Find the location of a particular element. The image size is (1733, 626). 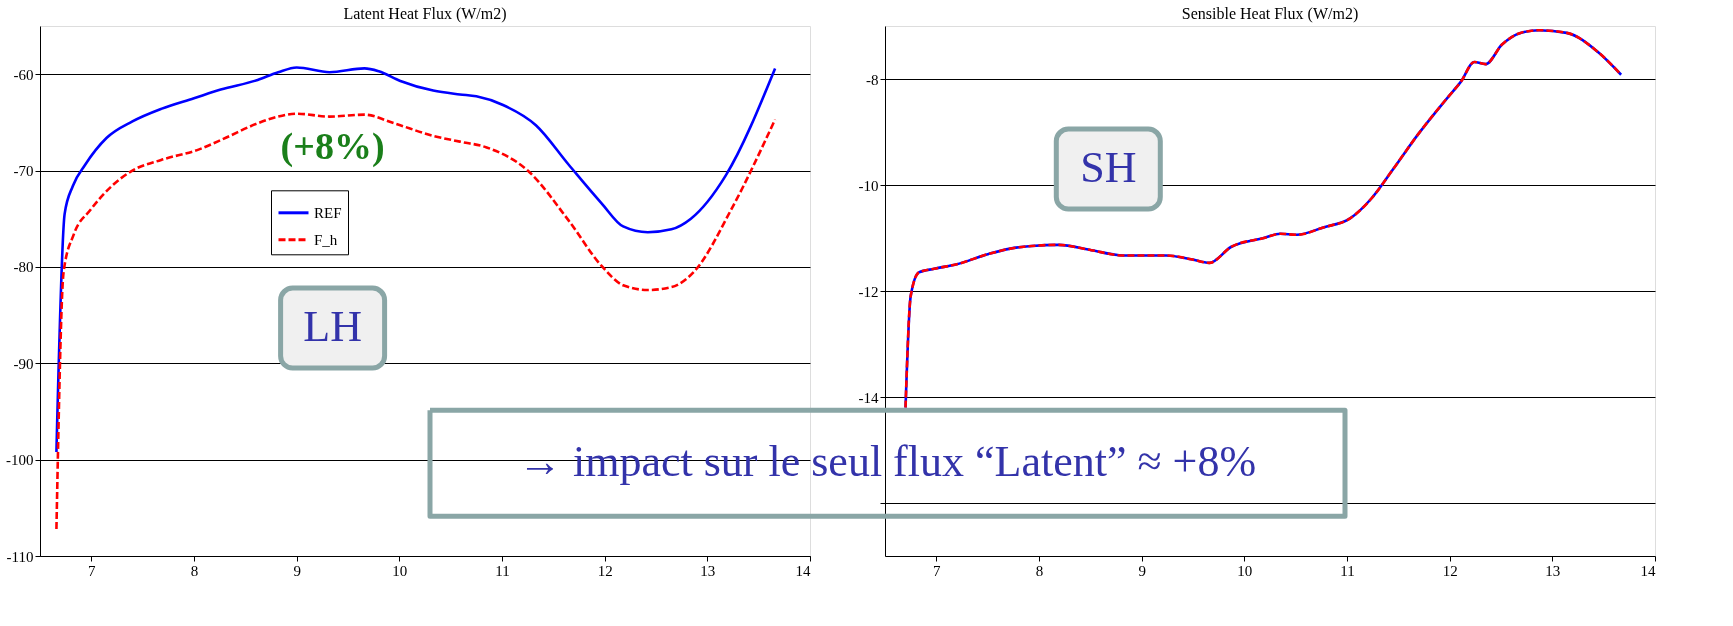

y-tick-label: -70 is located at coordinates (23, 171).